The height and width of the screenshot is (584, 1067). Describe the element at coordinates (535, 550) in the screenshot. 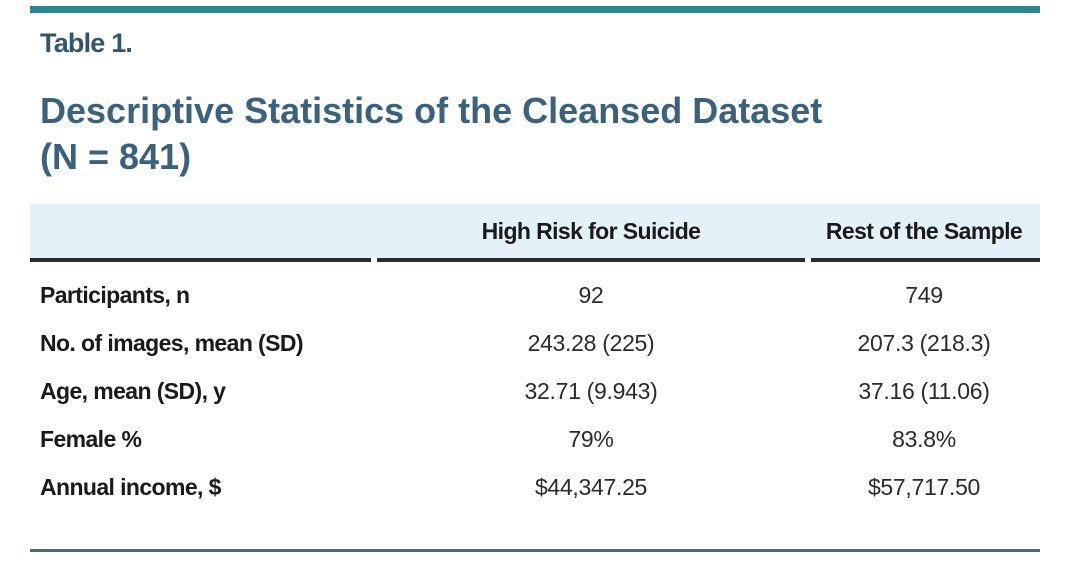

I see `bottom-rule` at that location.